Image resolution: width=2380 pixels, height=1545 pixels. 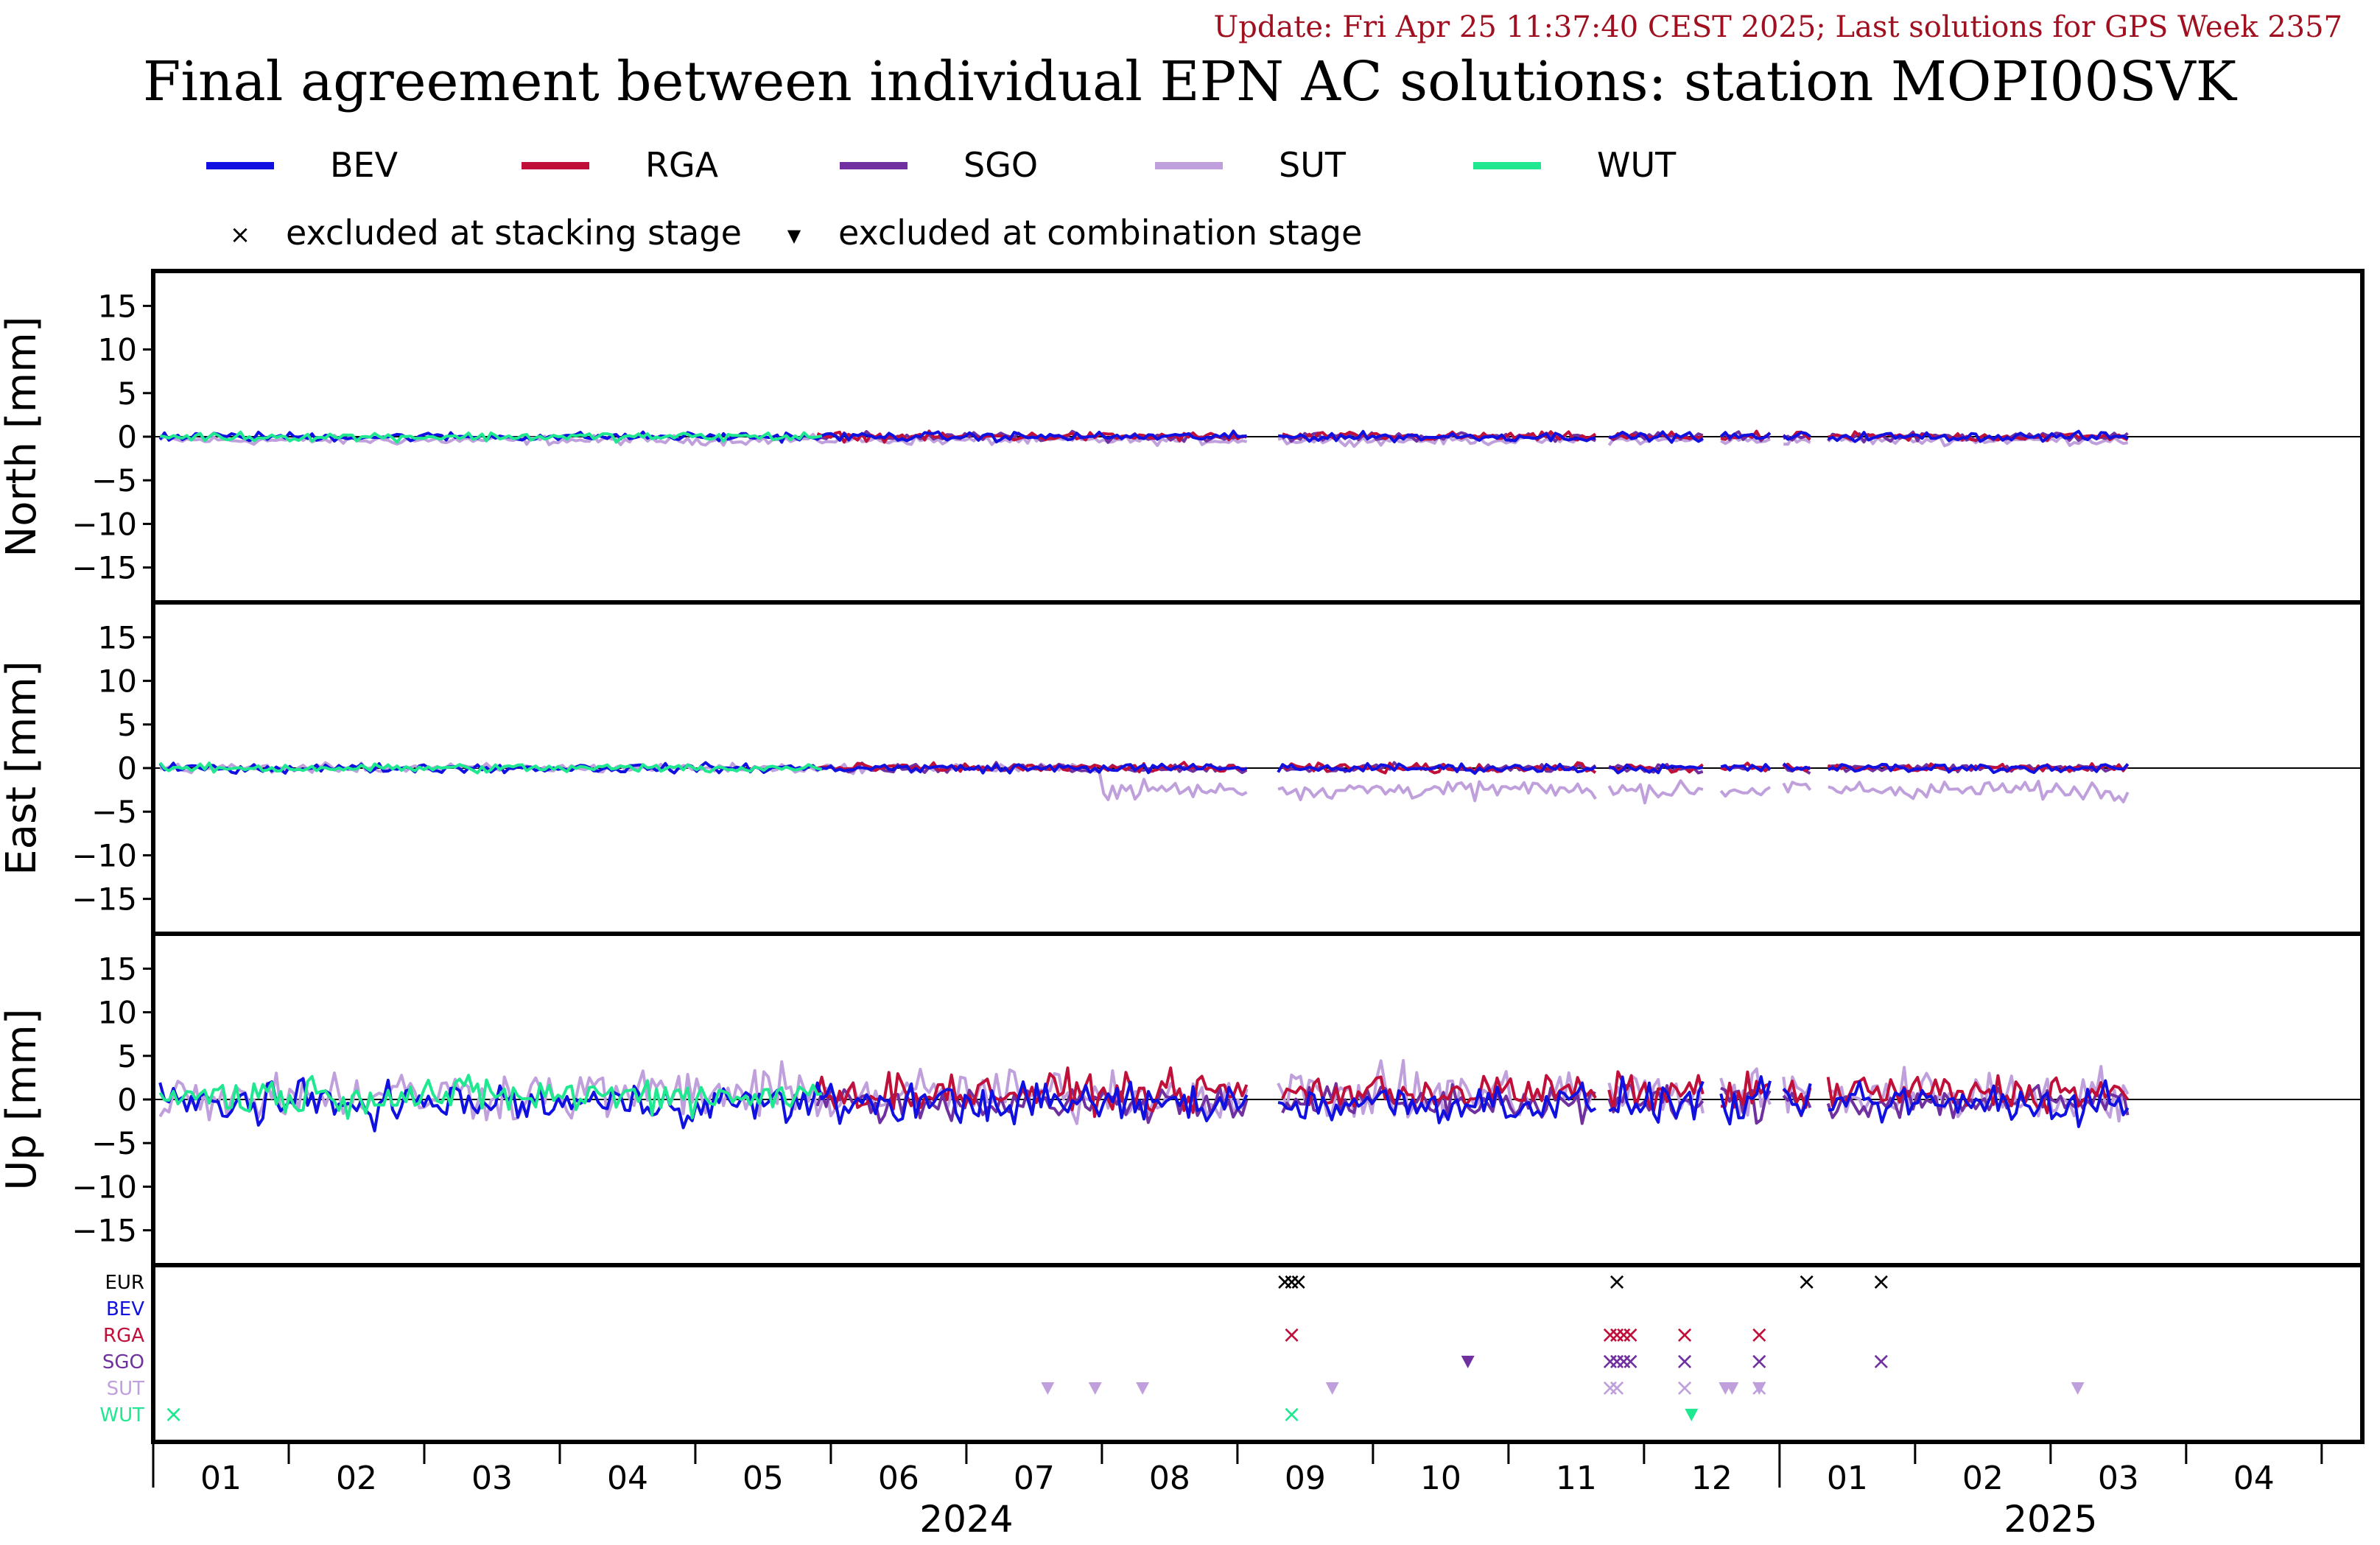 I want to click on series-bev-east, so click(x=1144, y=768).